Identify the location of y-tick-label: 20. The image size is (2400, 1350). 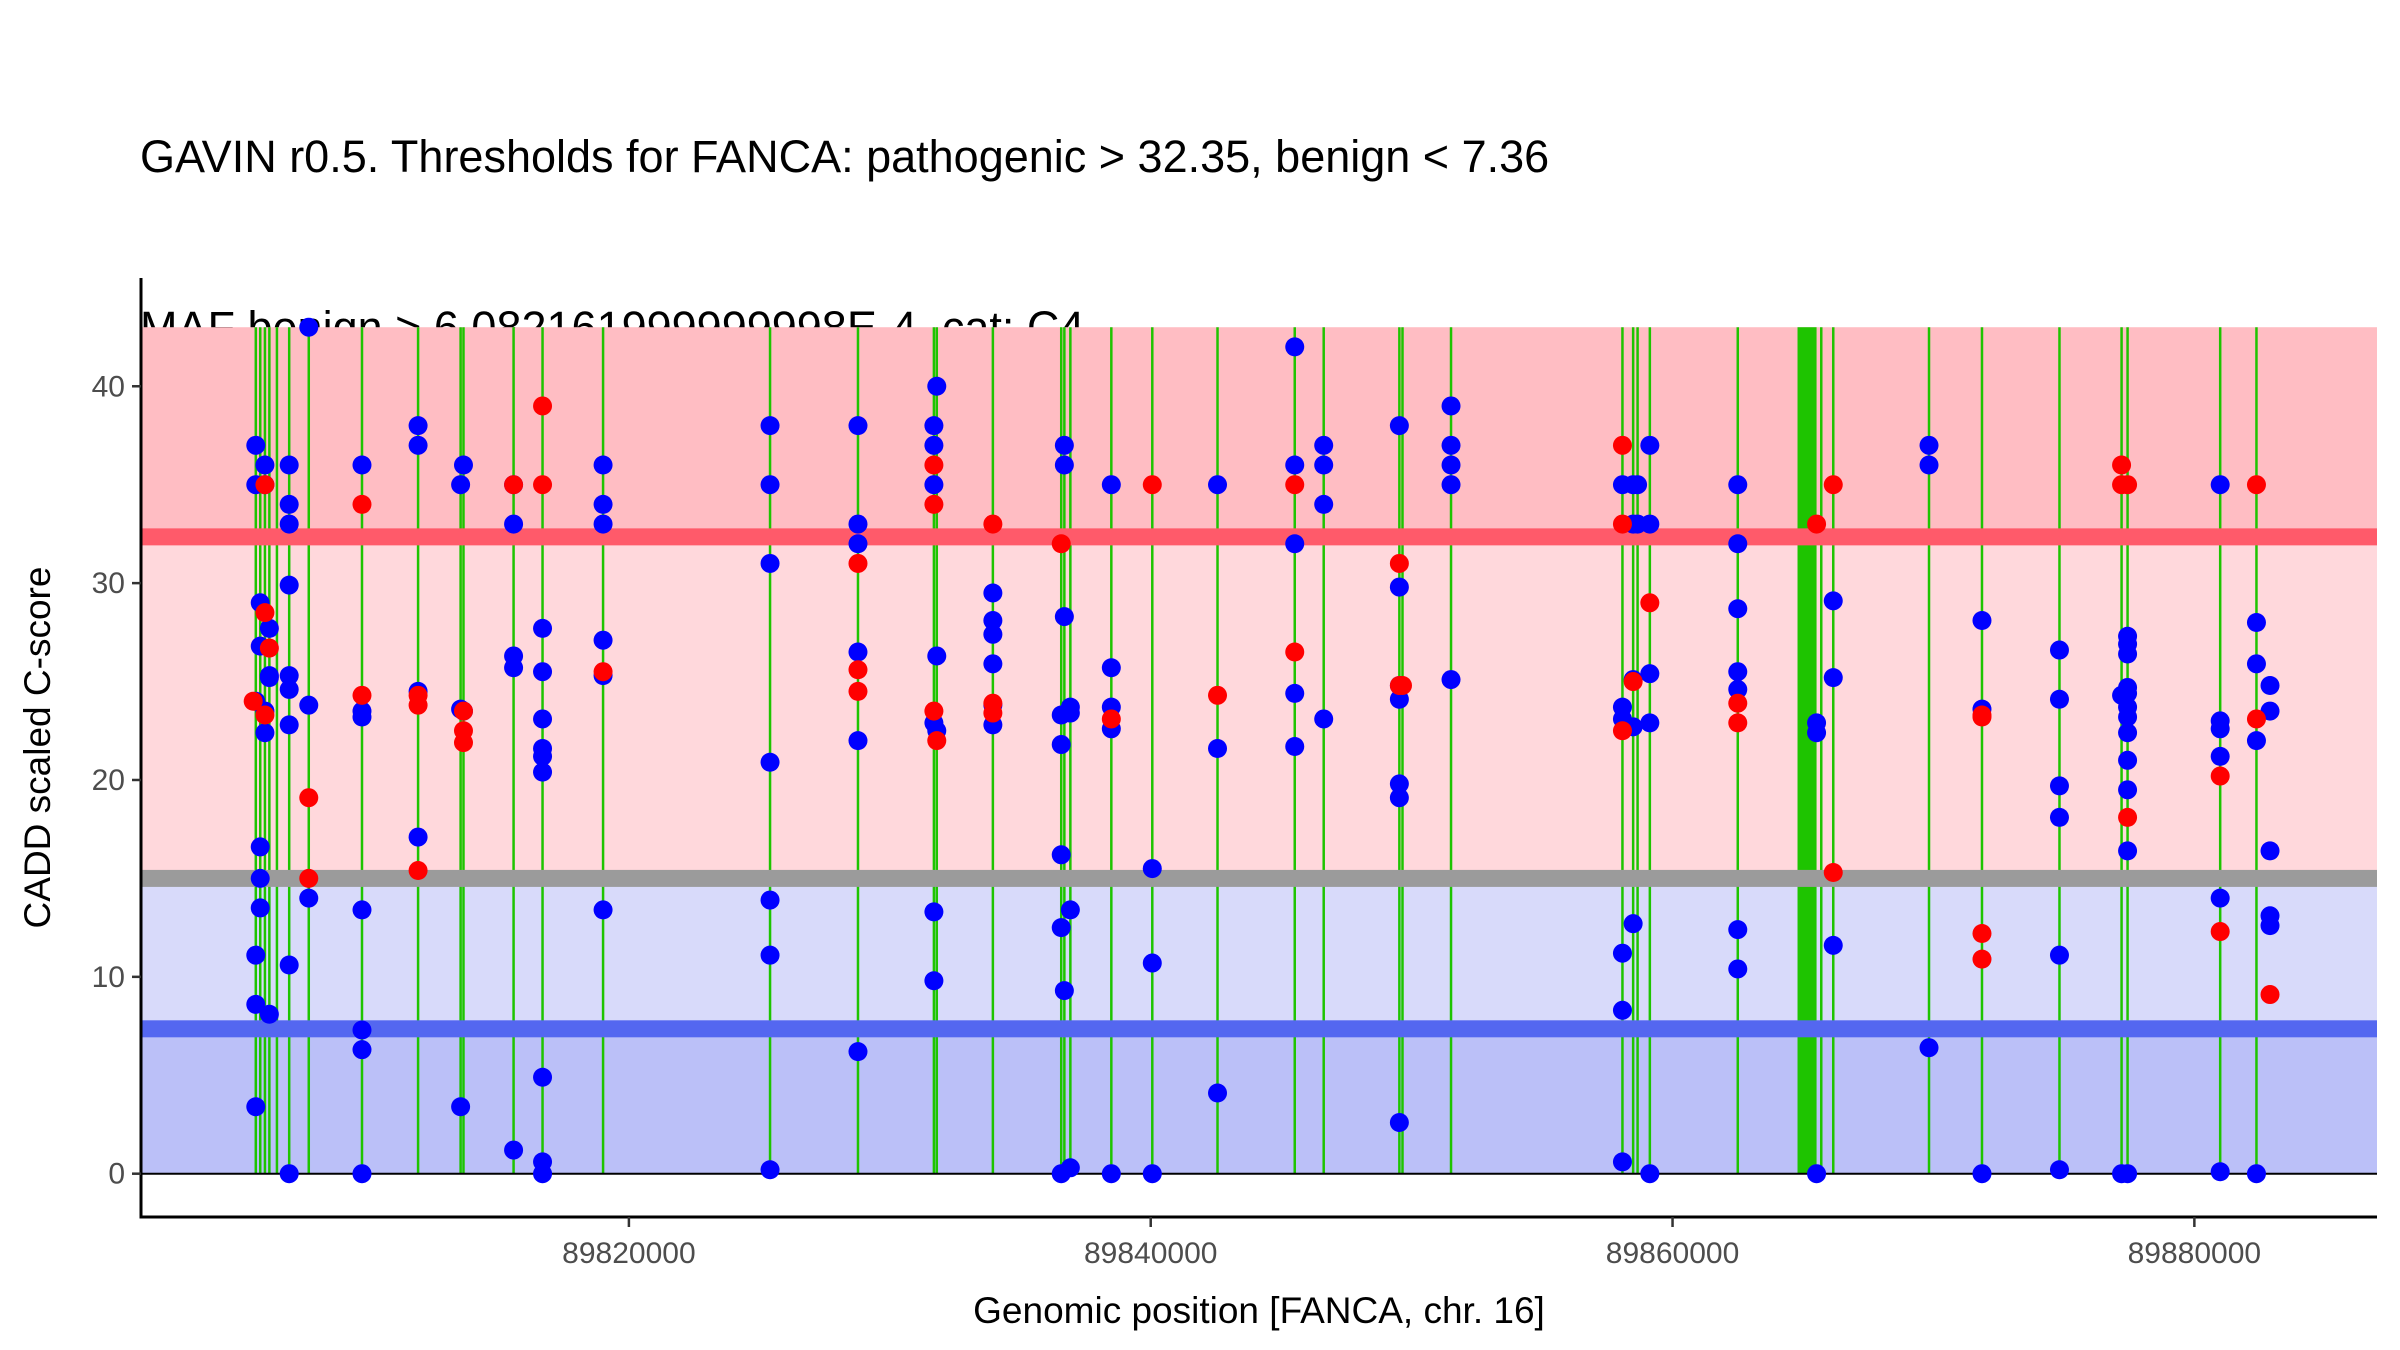
(108, 780).